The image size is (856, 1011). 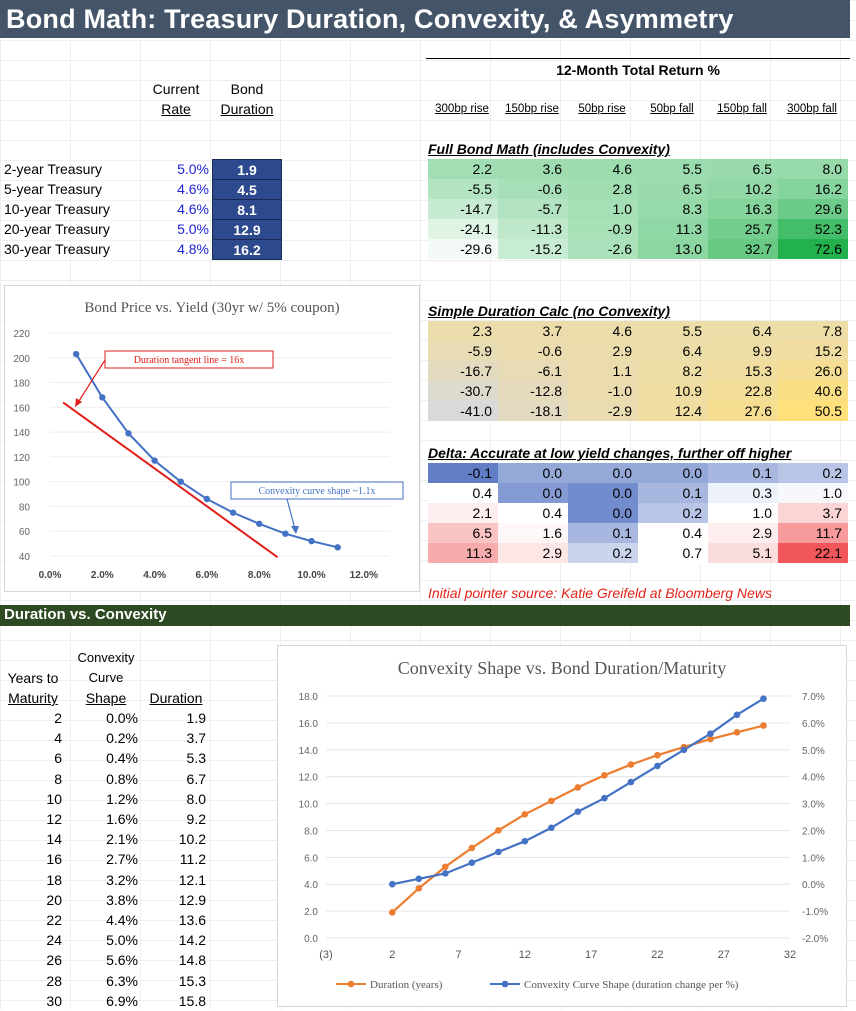 What do you see at coordinates (122, 980) in the screenshot?
I see `convexity-cell: 6.3%` at bounding box center [122, 980].